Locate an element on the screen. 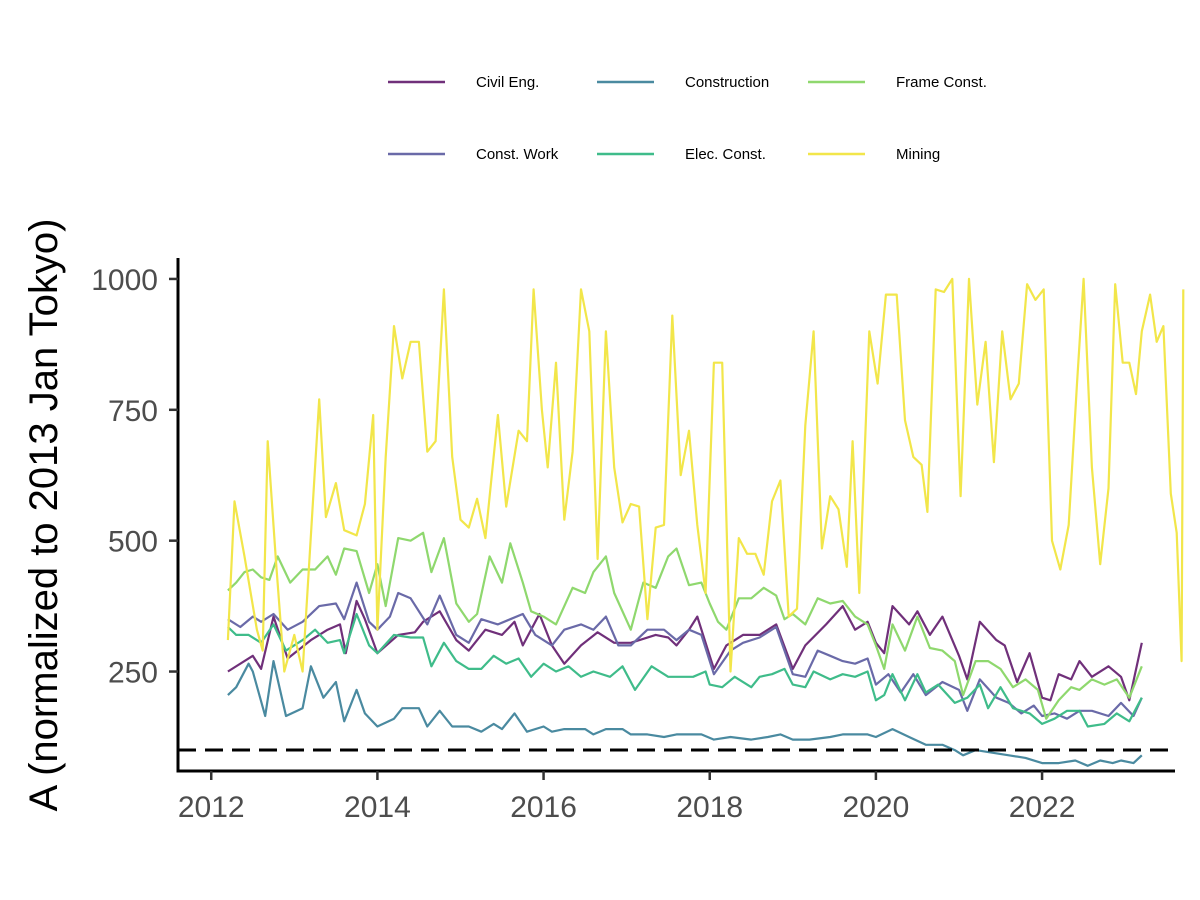 This screenshot has height=900, width=1200. y-tick-label: 500 is located at coordinates (133, 542).